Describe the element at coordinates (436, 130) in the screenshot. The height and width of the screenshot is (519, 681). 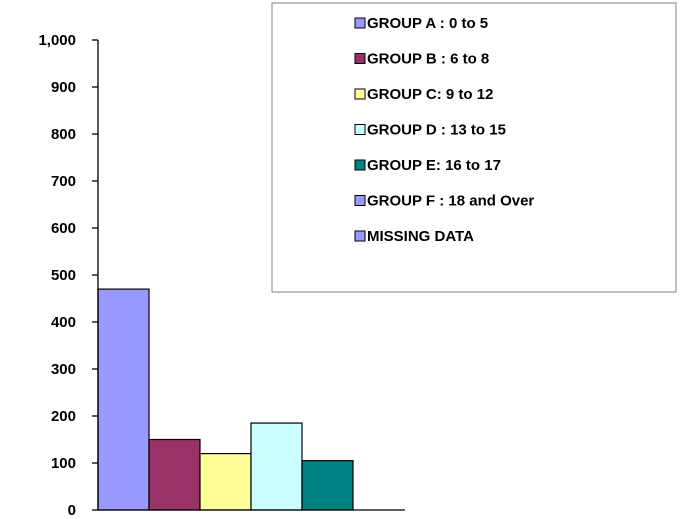
I see `legend-label: GROUP D : 13 to 15` at that location.